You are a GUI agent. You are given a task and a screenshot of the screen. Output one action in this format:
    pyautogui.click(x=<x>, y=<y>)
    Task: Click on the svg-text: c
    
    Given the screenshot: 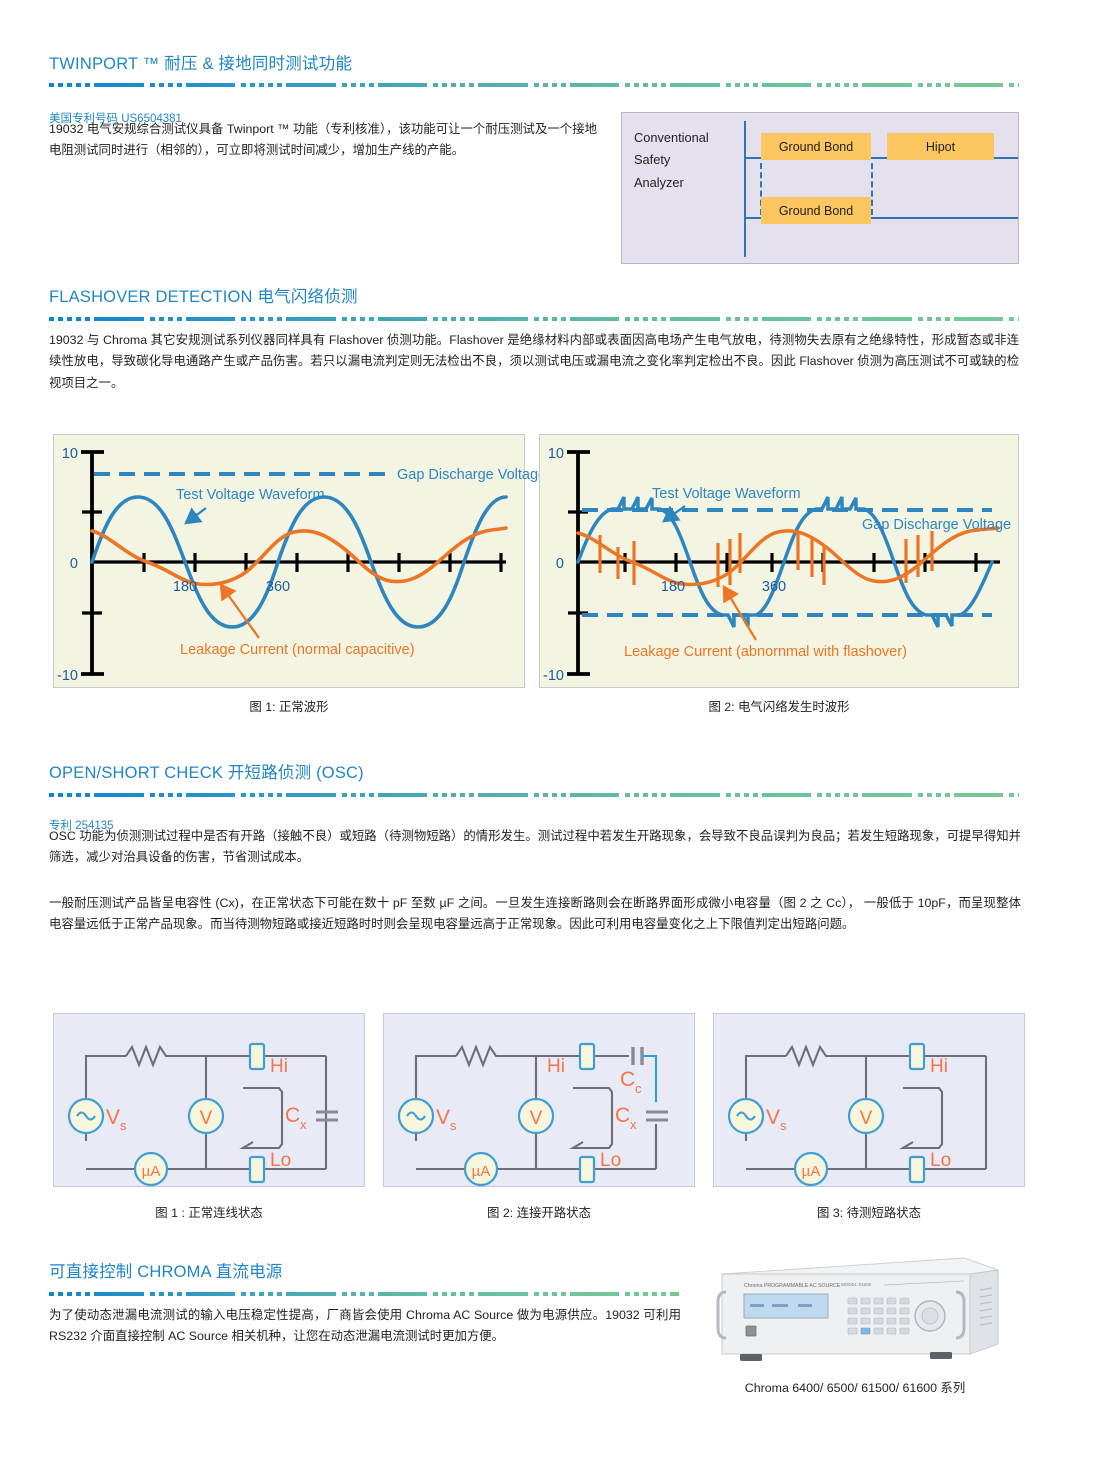 What is the action you would take?
    pyautogui.click(x=638, y=1088)
    